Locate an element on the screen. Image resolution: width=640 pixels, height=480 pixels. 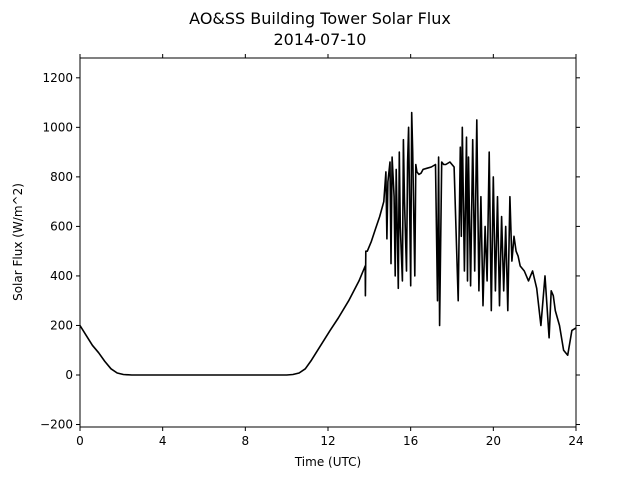
x-tick-label: 12 is located at coordinates (327, 441).